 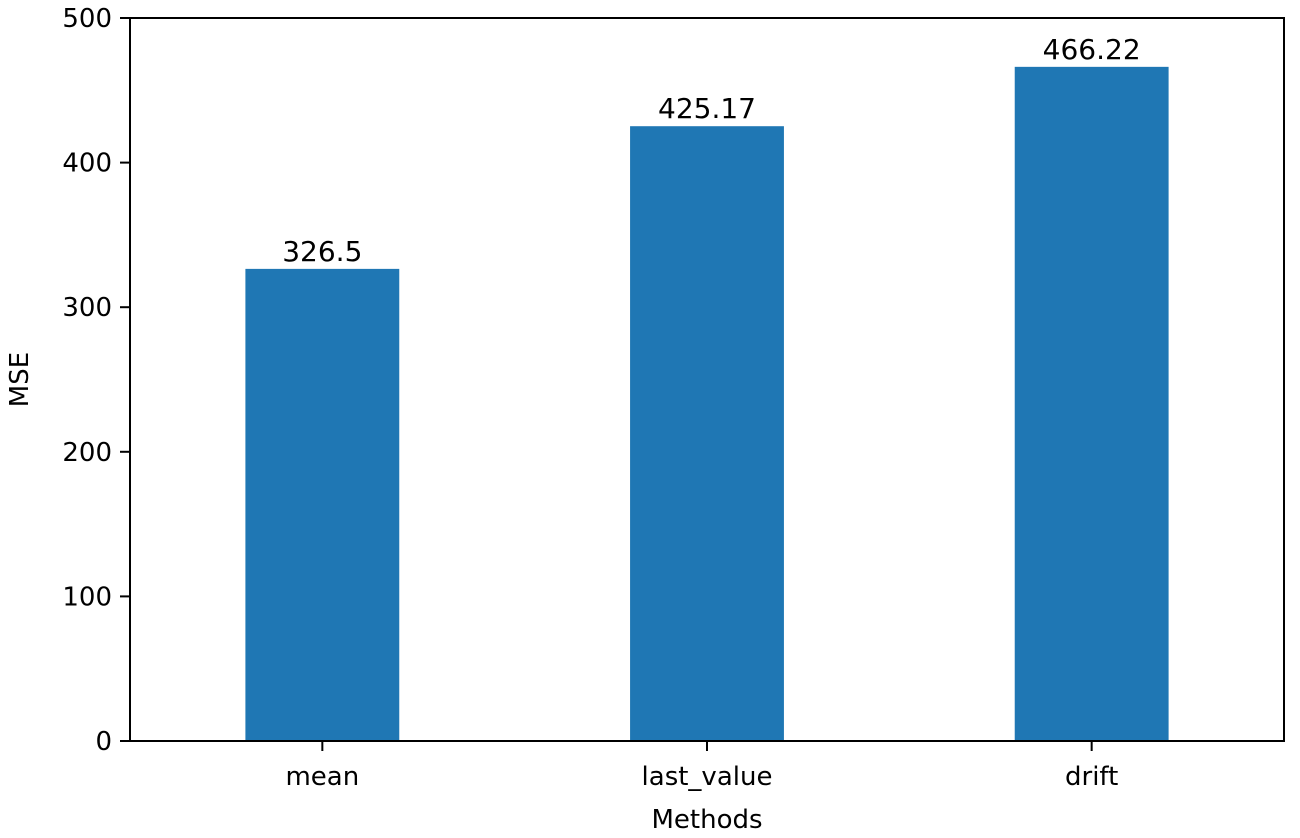 I want to click on x-tick-label-mean: mean, so click(x=322, y=777).